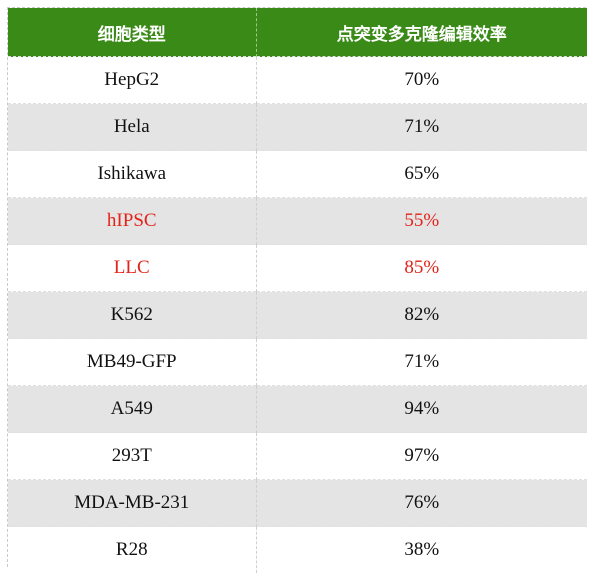 The width and height of the screenshot is (593, 574). What do you see at coordinates (421, 503) in the screenshot?
I see `efficiency-cell: 76%` at bounding box center [421, 503].